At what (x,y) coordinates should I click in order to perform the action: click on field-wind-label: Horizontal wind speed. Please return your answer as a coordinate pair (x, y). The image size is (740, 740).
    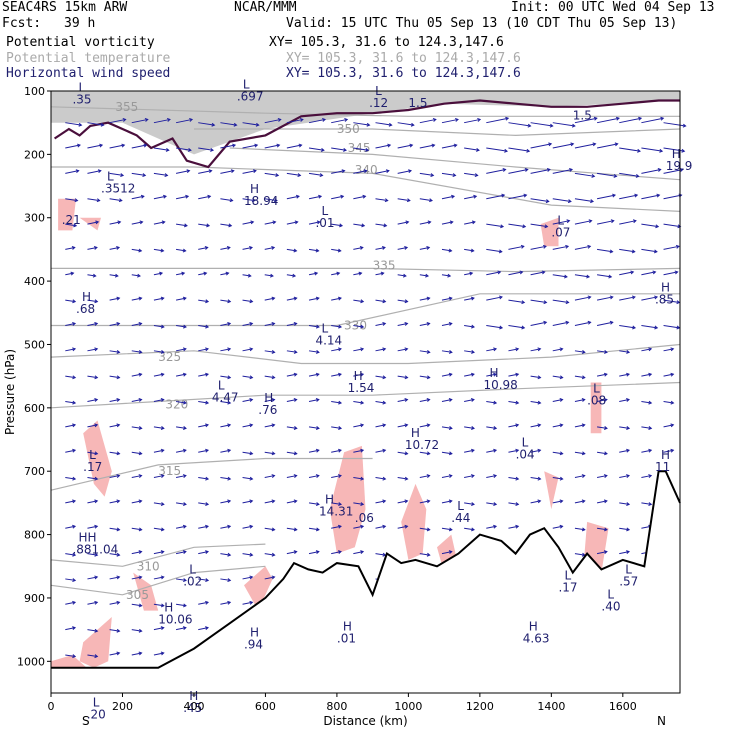
    Looking at the image, I should click on (88, 73).